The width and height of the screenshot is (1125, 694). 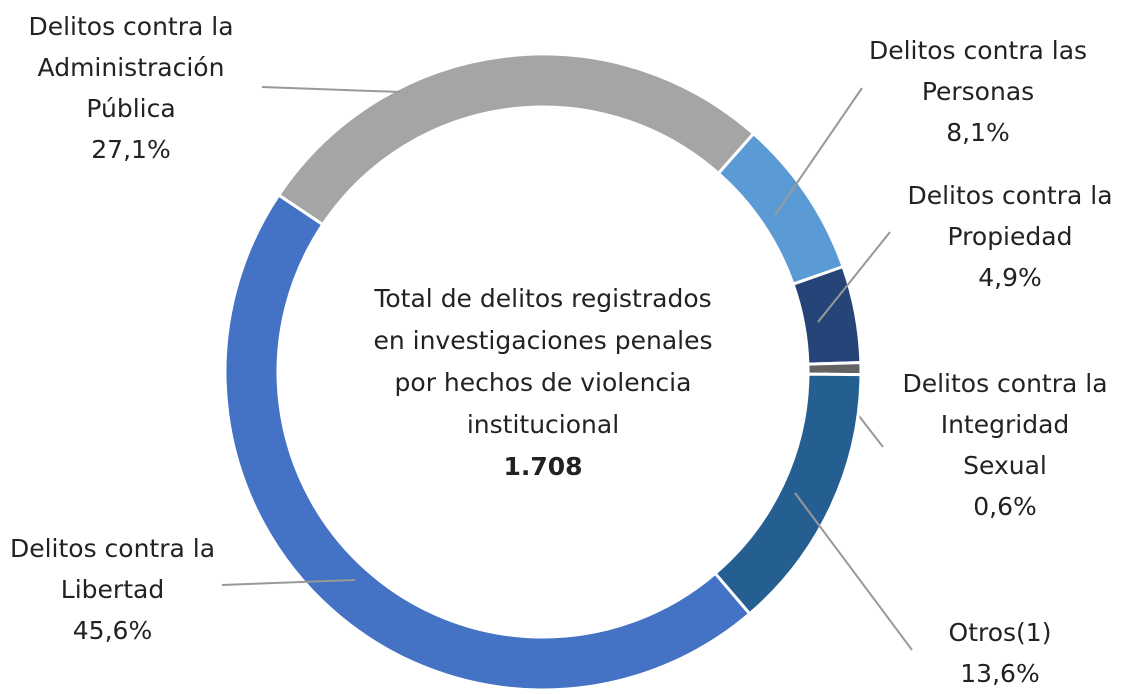 What do you see at coordinates (1000, 673) in the screenshot?
I see `value-label: 13,6%` at bounding box center [1000, 673].